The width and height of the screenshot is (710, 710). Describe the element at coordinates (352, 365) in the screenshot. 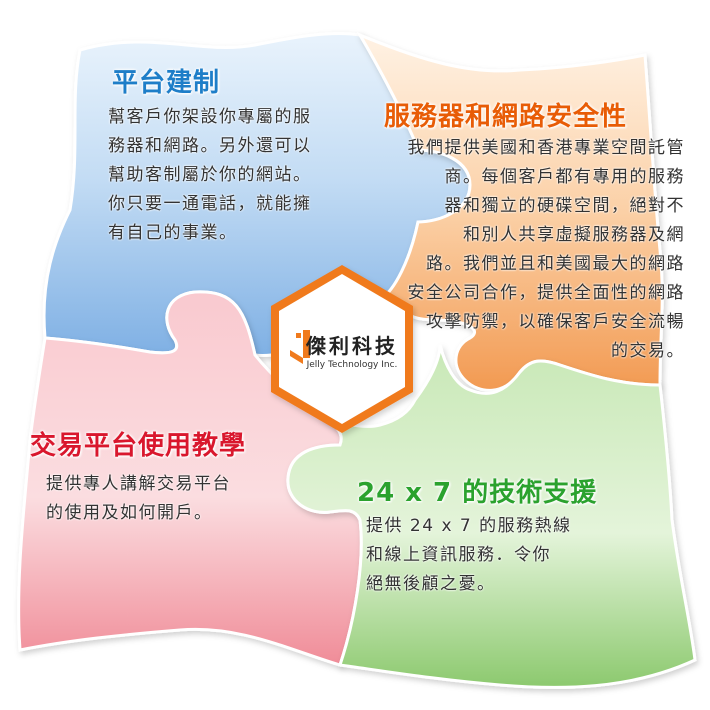

I see `logo-name-en: Jelly Technology Inc.` at that location.